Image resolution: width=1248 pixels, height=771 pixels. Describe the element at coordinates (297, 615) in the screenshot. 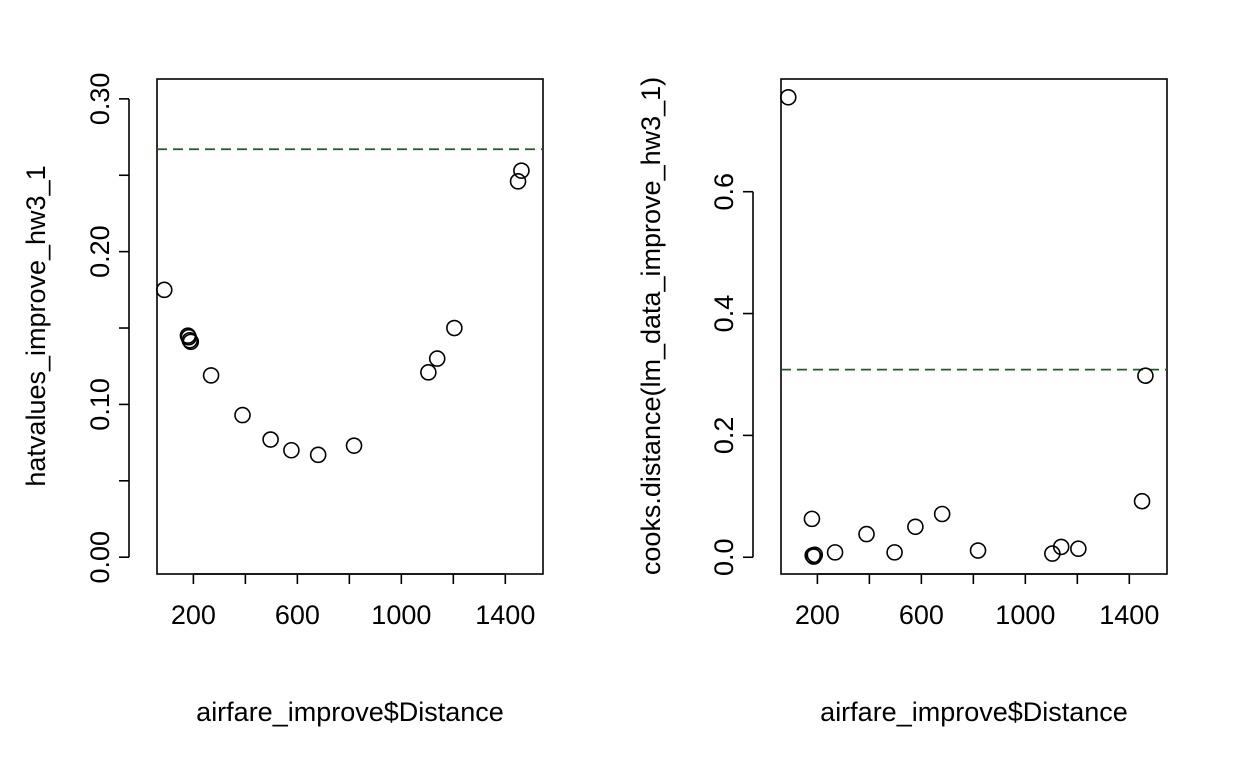

I see `panel-1-x-tick-label: 600` at that location.